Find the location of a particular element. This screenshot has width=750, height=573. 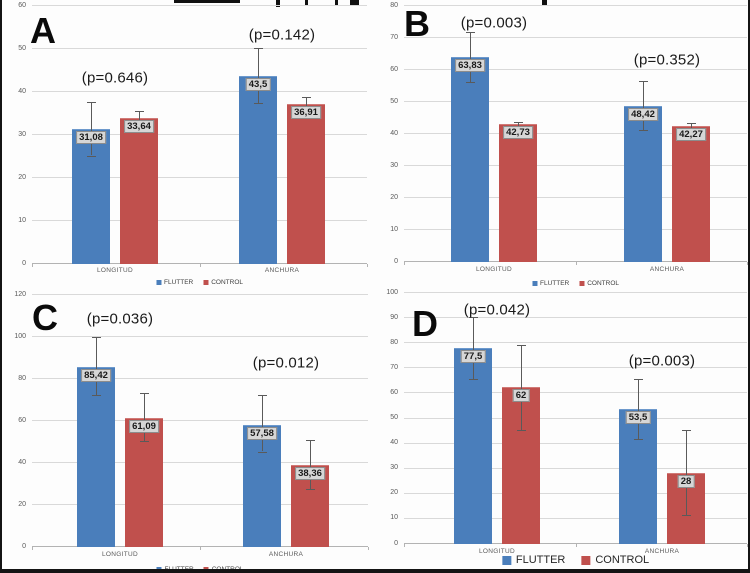

data-label-flutter-anchura: 48,42 is located at coordinates (643, 115).